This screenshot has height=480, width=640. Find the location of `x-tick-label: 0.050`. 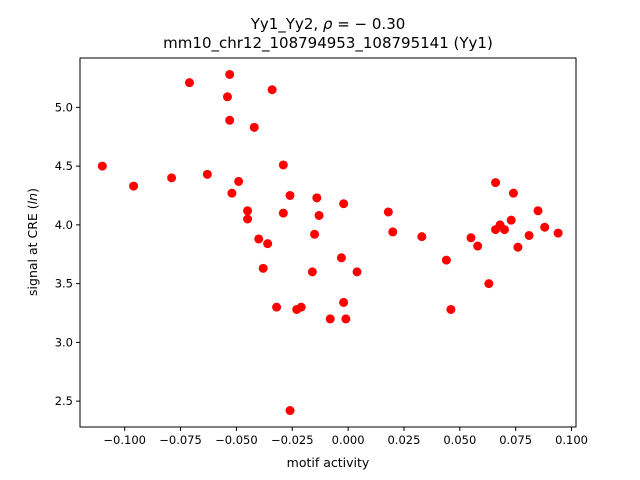

x-tick-label: 0.050 is located at coordinates (459, 440).